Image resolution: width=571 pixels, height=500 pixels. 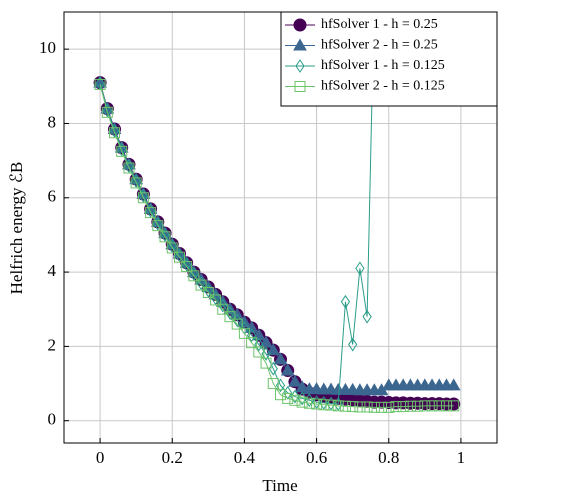 What do you see at coordinates (383, 65) in the screenshot?
I see `legend-label: hfSolver 1 - h = 0.125` at bounding box center [383, 65].